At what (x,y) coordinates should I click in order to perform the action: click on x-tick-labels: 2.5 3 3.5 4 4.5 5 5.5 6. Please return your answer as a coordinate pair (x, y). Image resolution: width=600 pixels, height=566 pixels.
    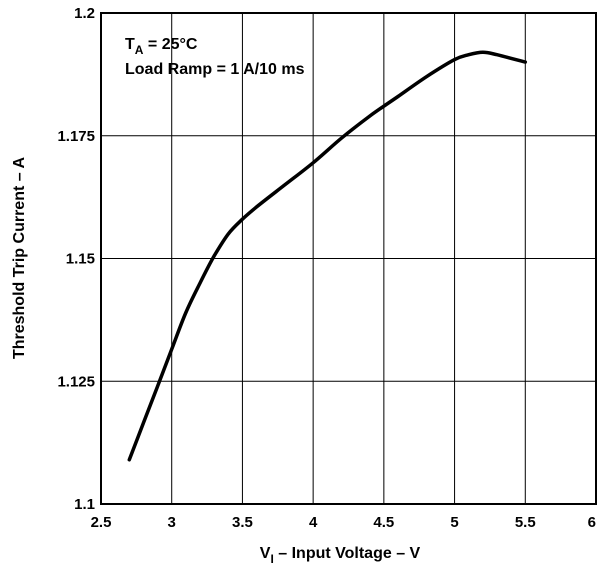
    Looking at the image, I should click on (343, 522).